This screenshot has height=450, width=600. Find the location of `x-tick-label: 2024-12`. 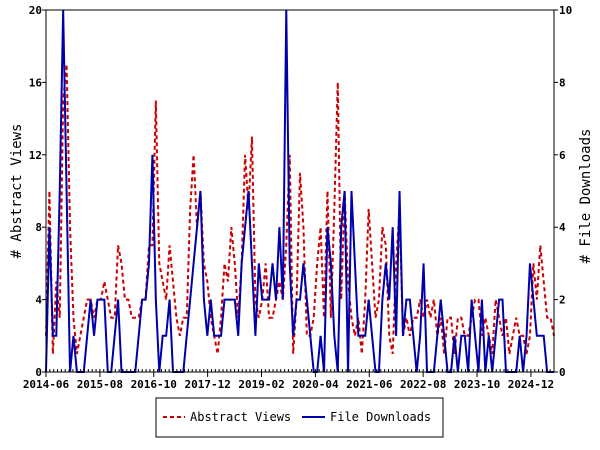

x-tick-label: 2024-12 is located at coordinates (531, 384).